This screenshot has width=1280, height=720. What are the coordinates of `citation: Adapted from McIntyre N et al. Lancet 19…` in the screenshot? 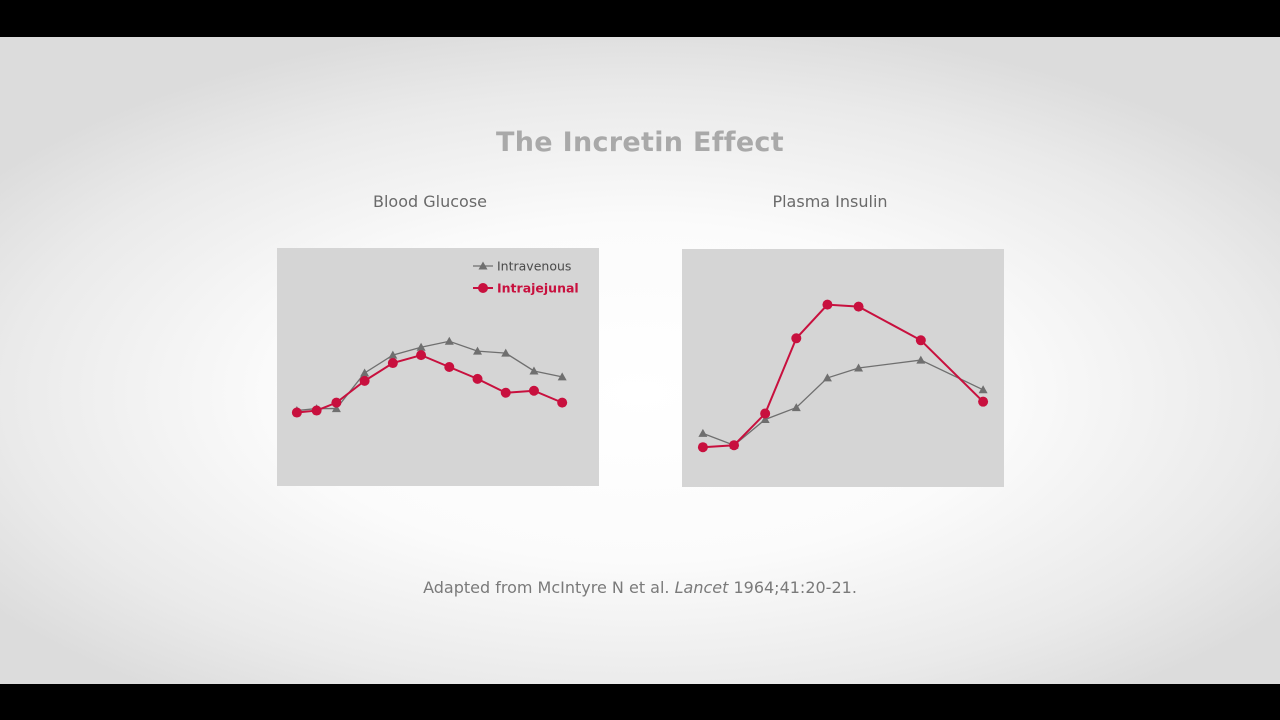 It's located at (640, 587).